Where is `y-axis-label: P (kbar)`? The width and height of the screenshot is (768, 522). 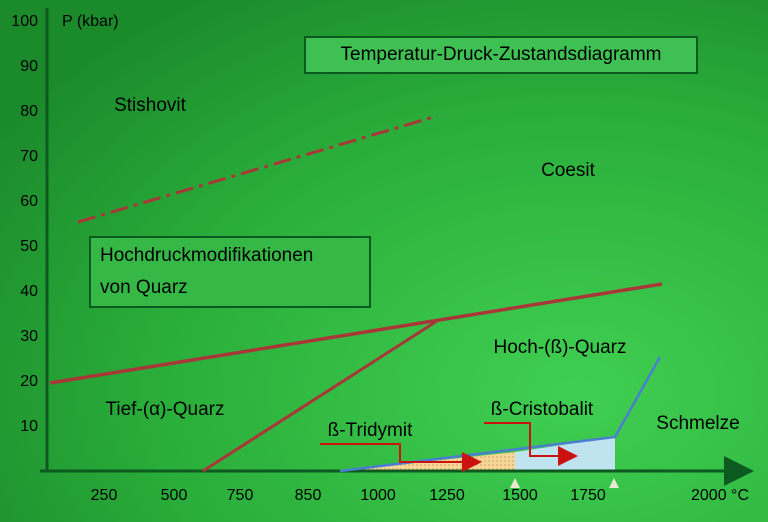 y-axis-label: P (kbar) is located at coordinates (90, 21).